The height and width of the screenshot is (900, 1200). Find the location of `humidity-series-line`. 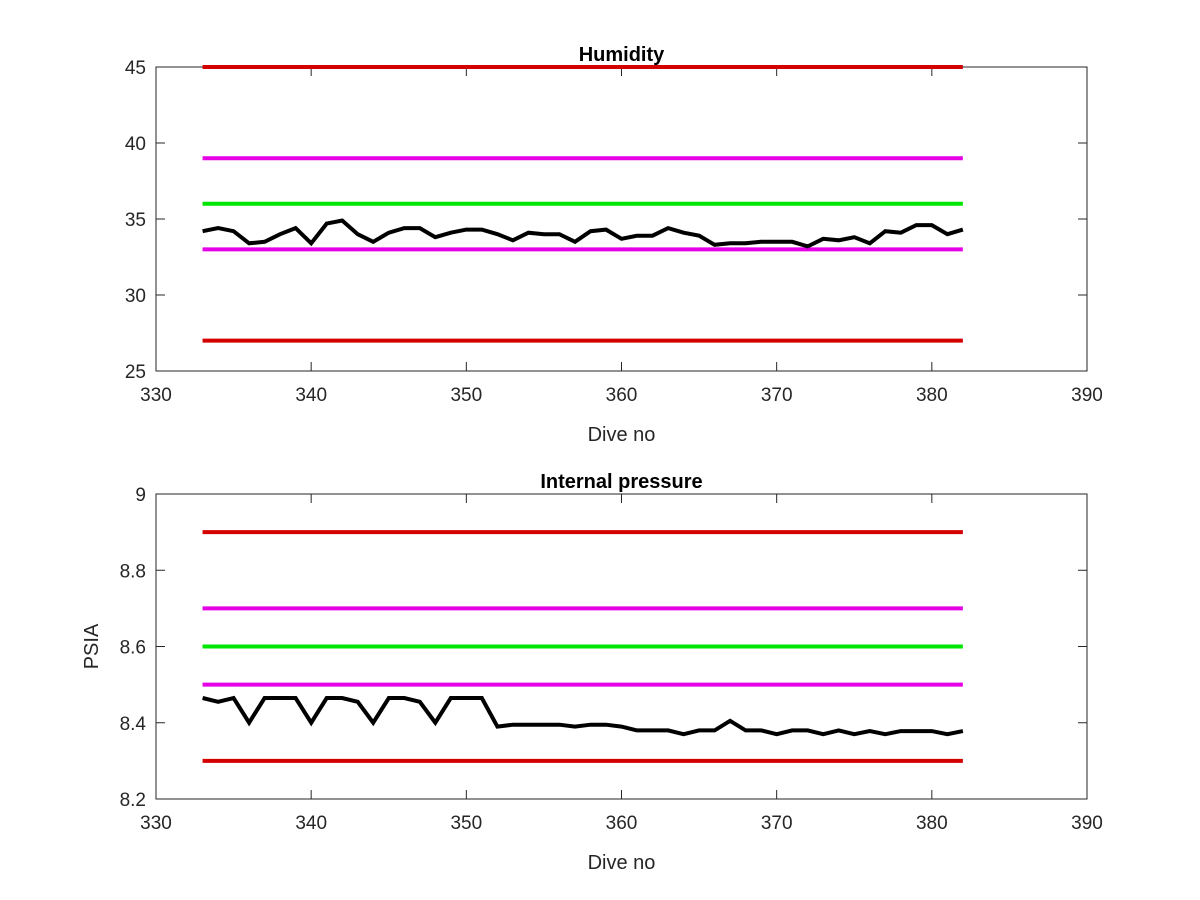

humidity-series-line is located at coordinates (583, 233).